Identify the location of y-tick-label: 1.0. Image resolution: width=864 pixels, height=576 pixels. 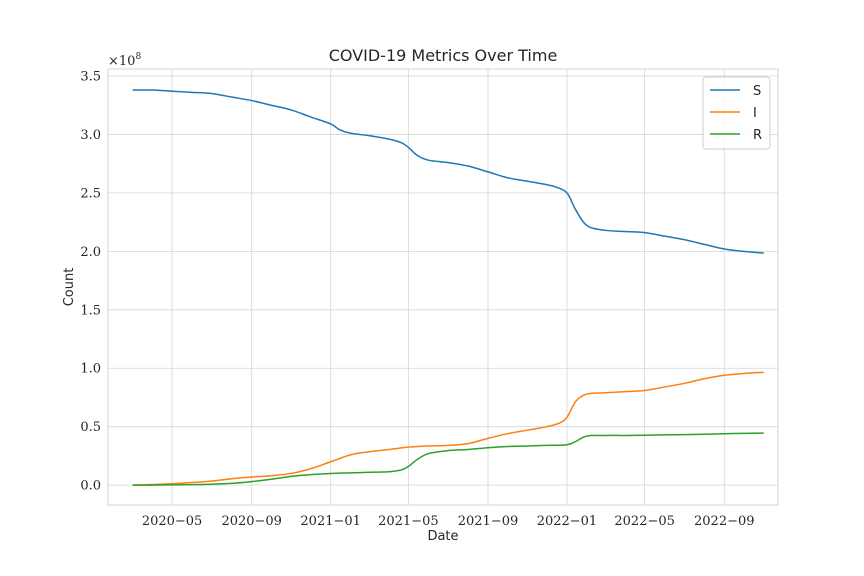
(90, 369).